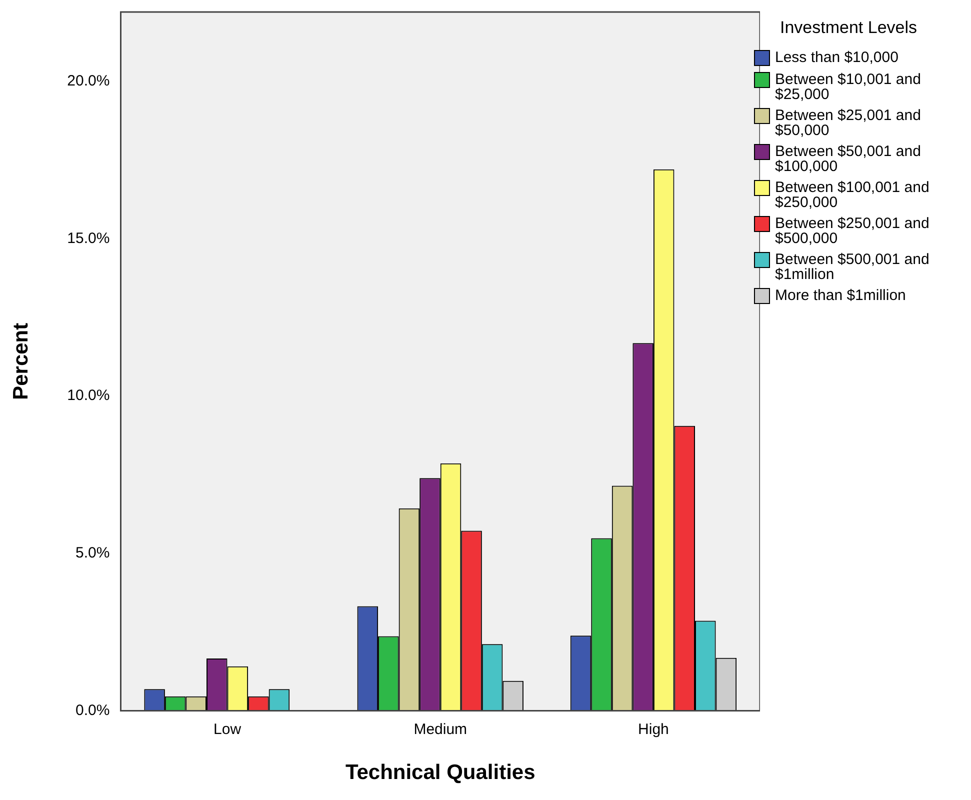 Image resolution: width=971 pixels, height=800 pixels. What do you see at coordinates (852, 195) in the screenshot?
I see `legend-label: Between $100,001 and $250,000` at bounding box center [852, 195].